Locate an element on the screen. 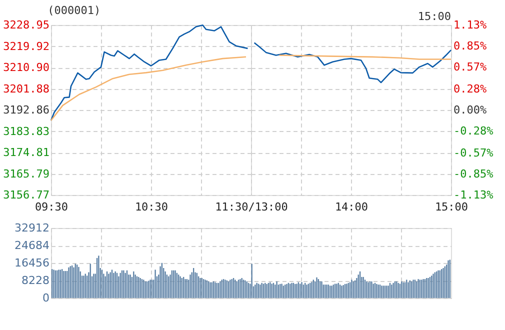  x-tick-label: 09:30 is located at coordinates (51, 207).